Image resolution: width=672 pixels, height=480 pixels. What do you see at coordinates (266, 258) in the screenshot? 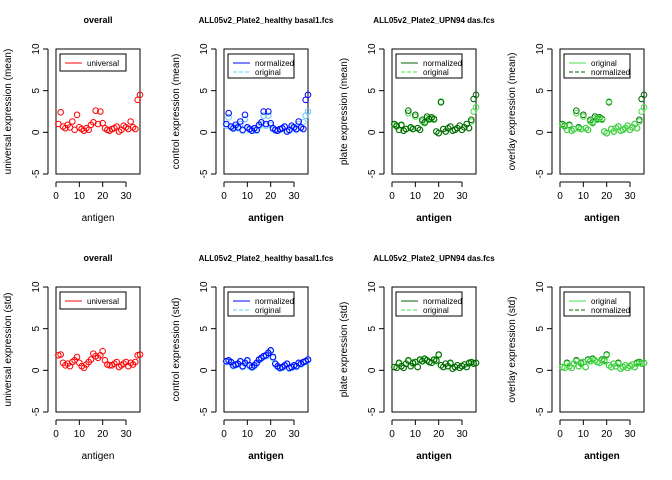
I see `chart-title: ALL05v2_Plate2_healthy basal1.fcs` at bounding box center [266, 258].